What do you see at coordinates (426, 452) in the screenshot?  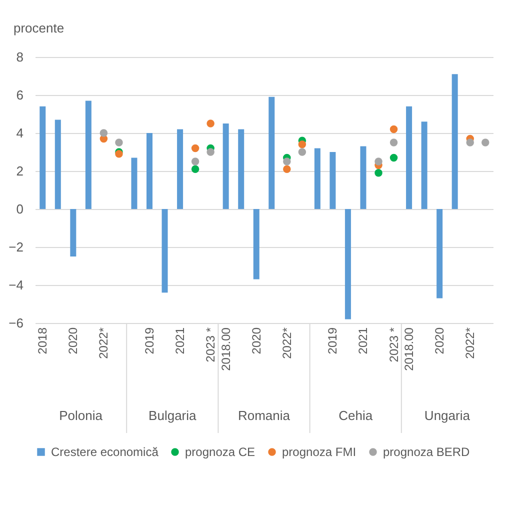 I see `legend-label: prognoza BERD` at bounding box center [426, 452].